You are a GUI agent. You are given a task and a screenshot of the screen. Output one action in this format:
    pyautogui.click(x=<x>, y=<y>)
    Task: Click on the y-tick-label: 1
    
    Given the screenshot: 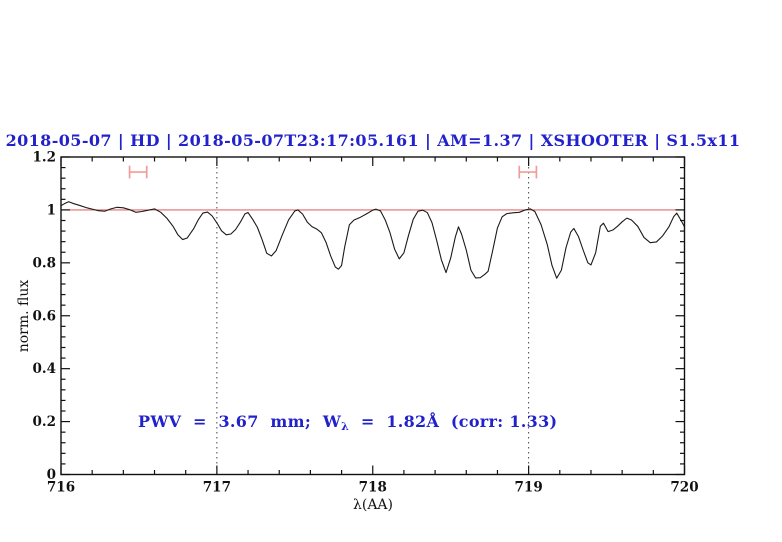 What is the action you would take?
    pyautogui.click(x=51, y=210)
    